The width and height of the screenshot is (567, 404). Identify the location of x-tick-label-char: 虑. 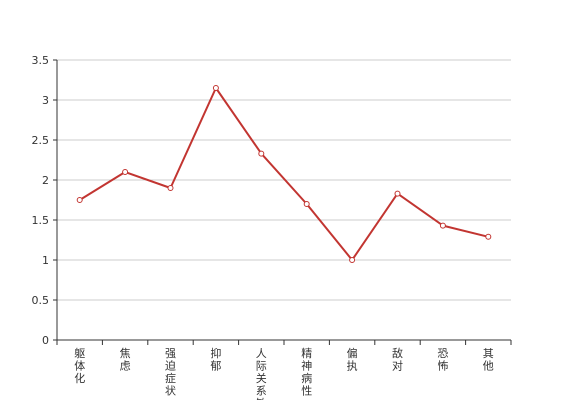
(125, 366).